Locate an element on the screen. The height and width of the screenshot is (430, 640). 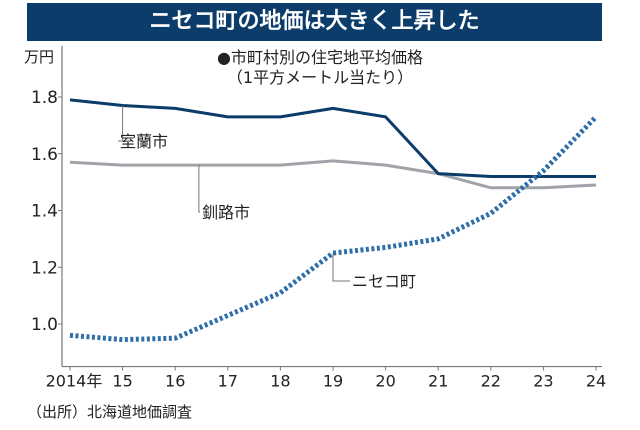
x-tick-label: 19 is located at coordinates (333, 381).